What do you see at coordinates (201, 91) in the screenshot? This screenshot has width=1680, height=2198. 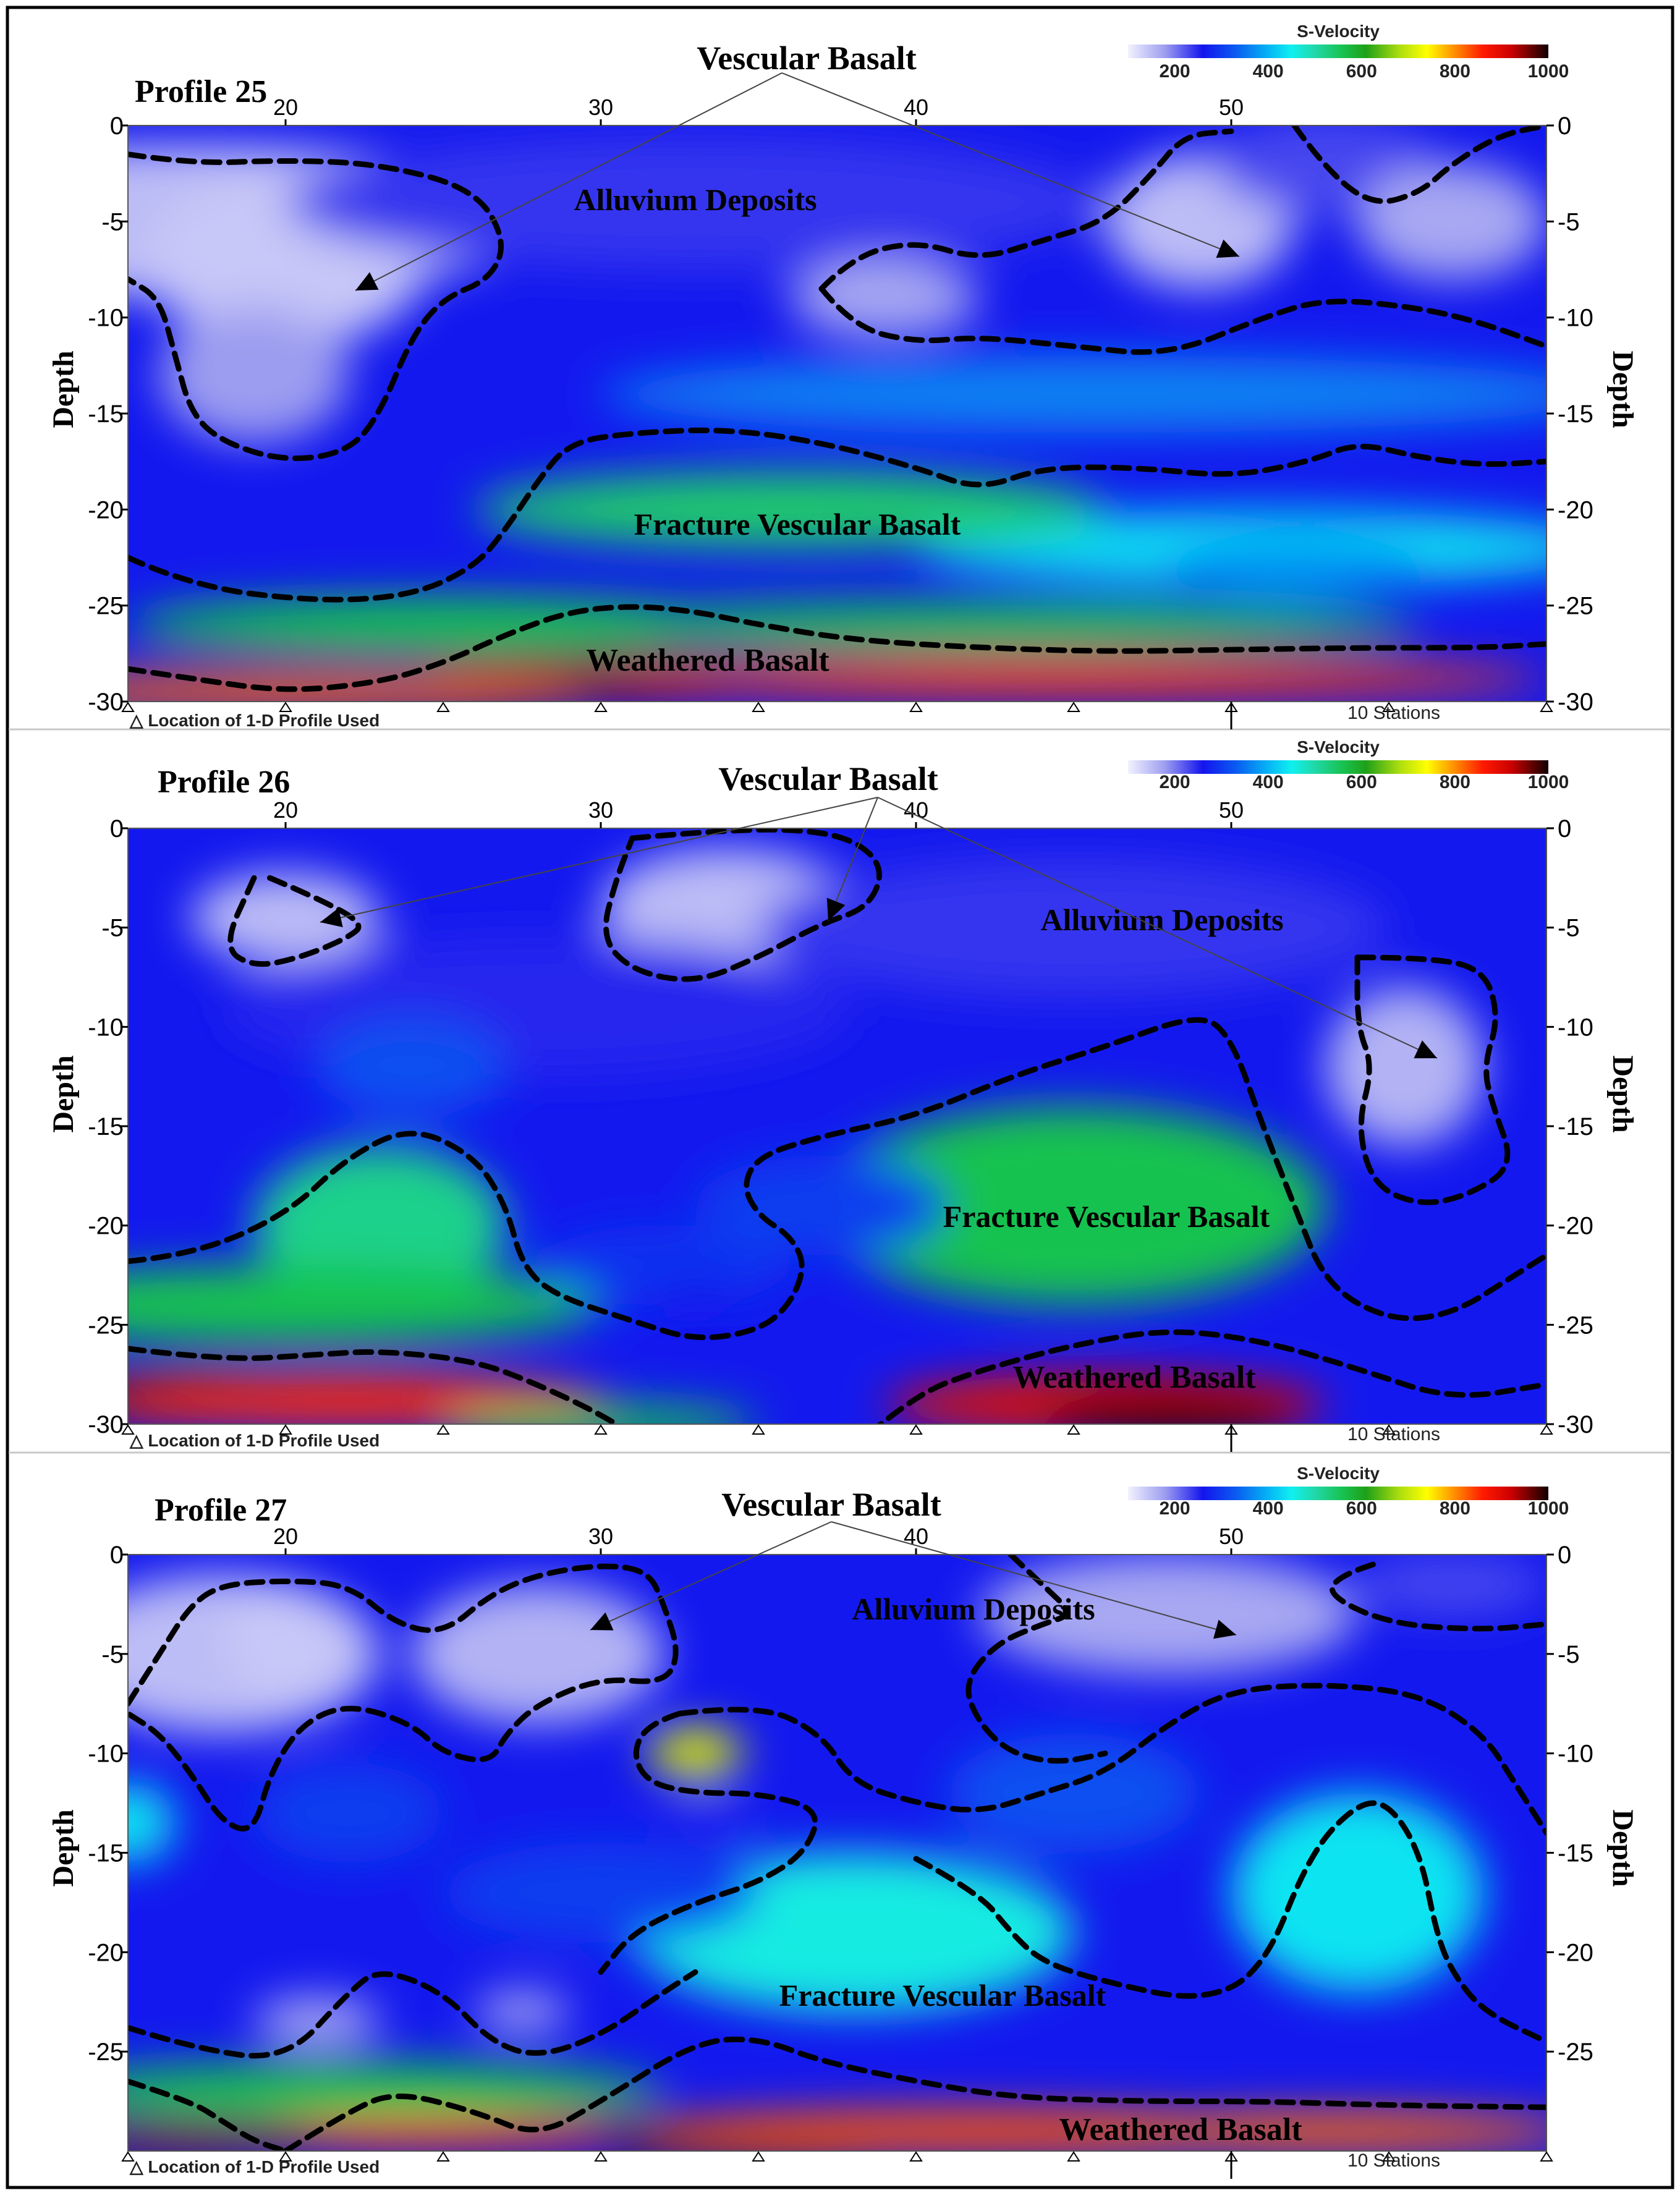 I see `panel-title: Profile 25` at bounding box center [201, 91].